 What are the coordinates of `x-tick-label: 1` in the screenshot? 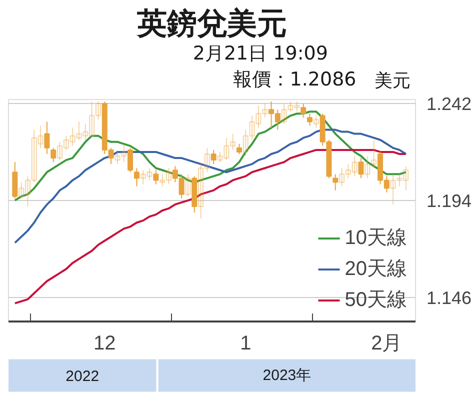 It's located at (246, 343).